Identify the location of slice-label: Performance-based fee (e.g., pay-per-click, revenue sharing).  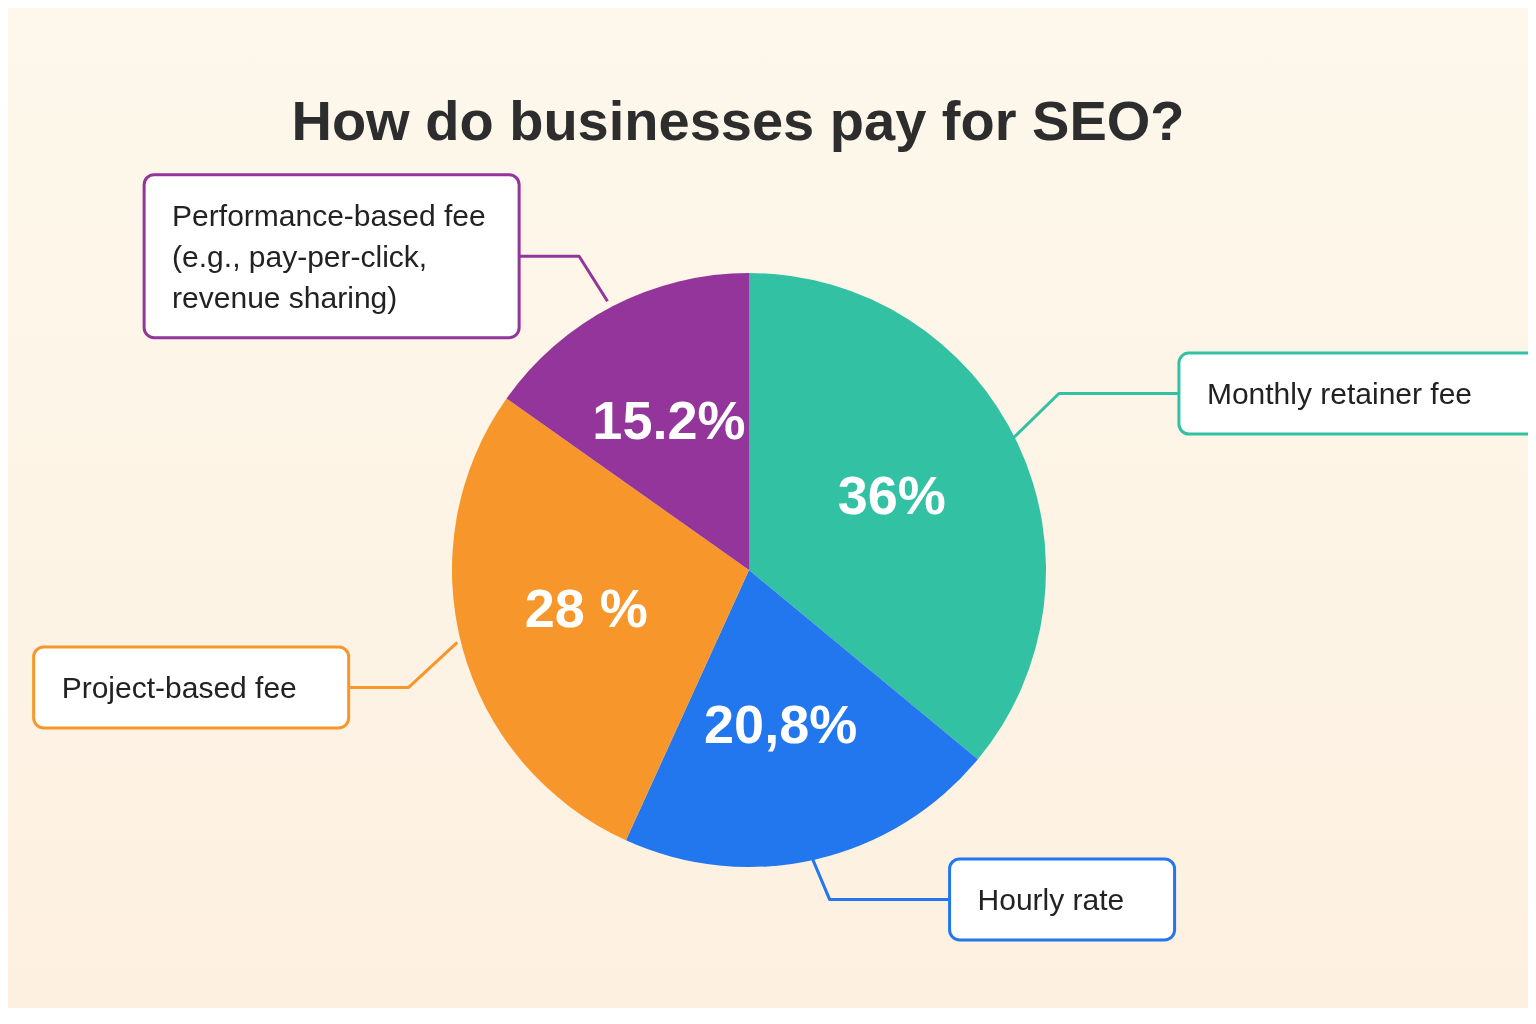
(329, 256).